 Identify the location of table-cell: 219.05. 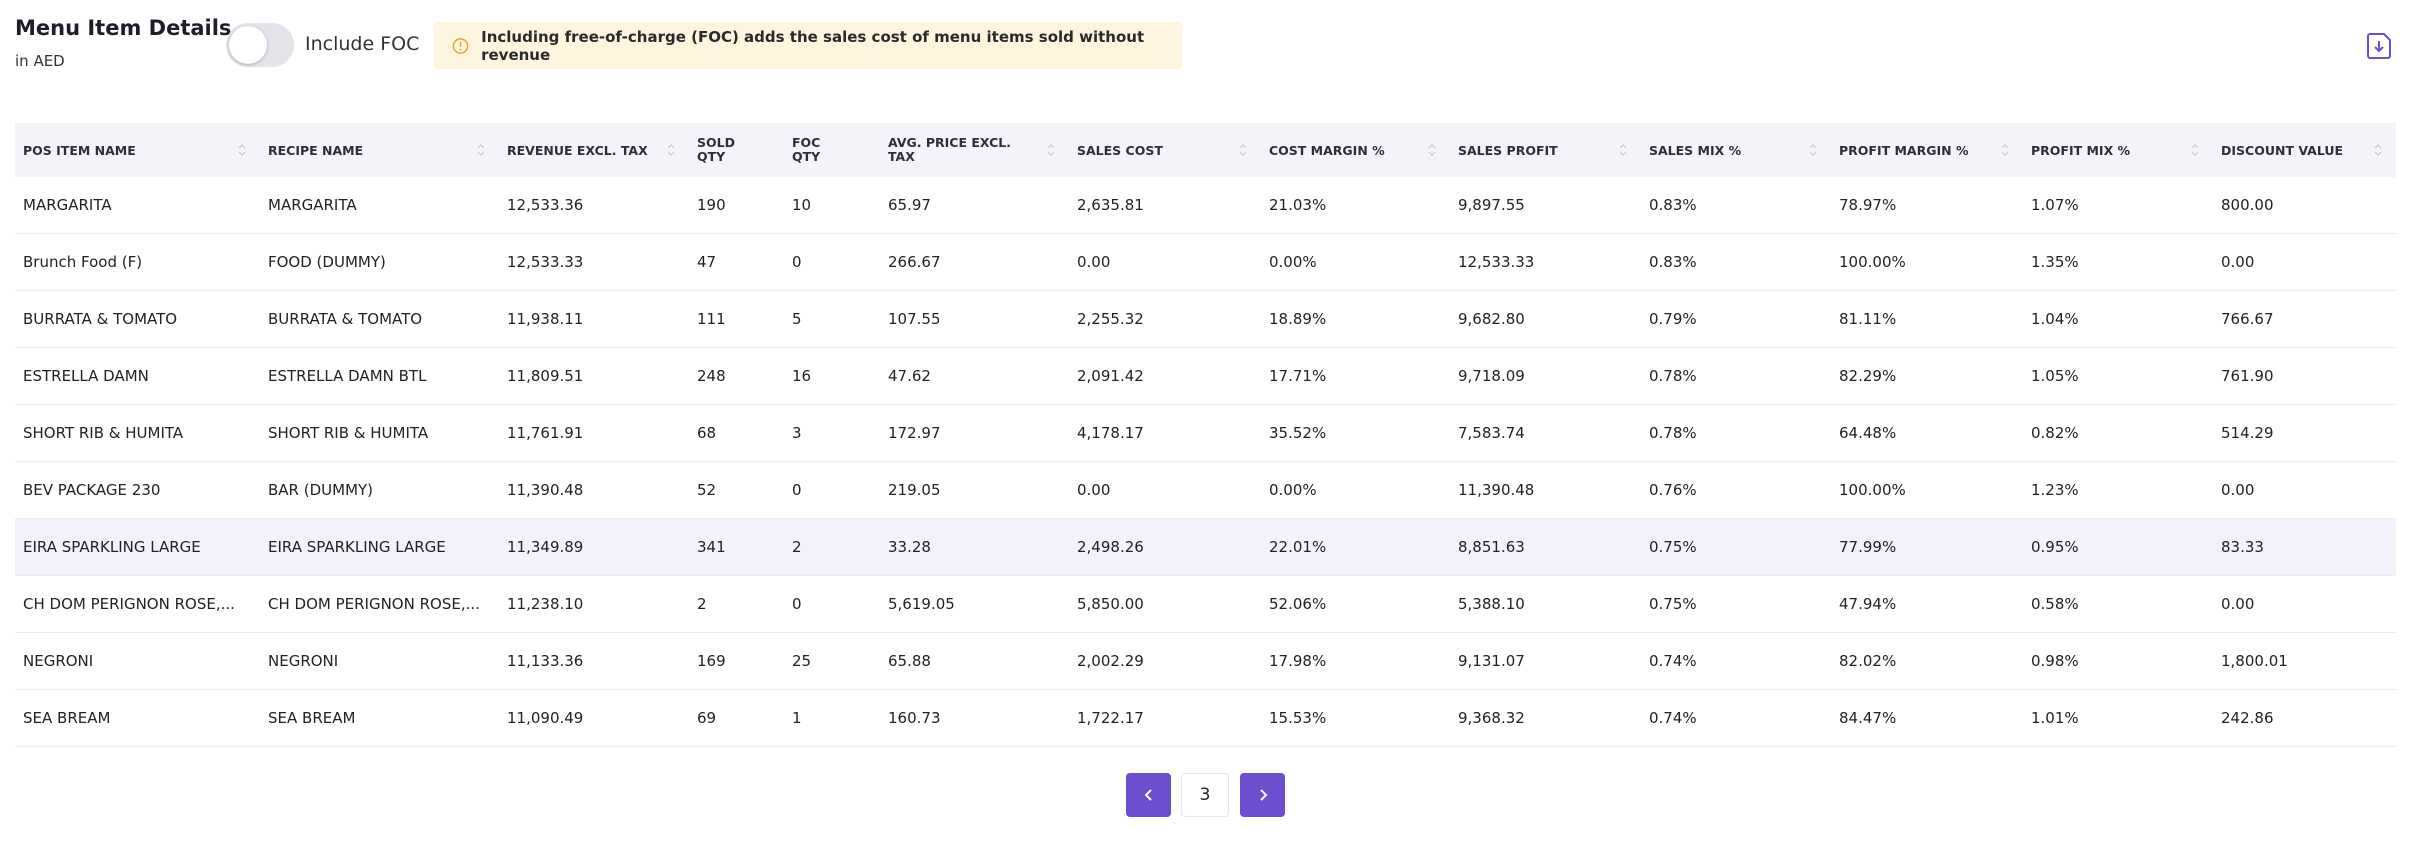
(974, 490).